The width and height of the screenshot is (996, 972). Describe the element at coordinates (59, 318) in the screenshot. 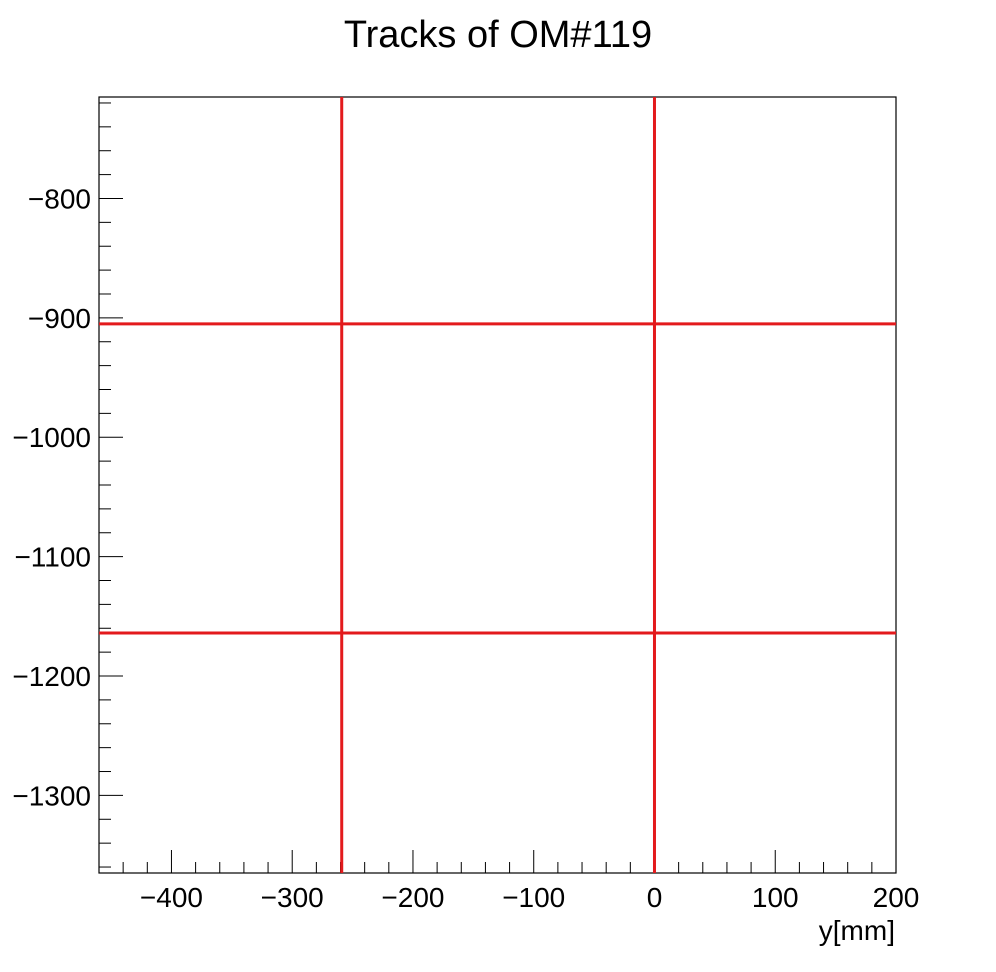

I see `y-tick-label: −900` at that location.